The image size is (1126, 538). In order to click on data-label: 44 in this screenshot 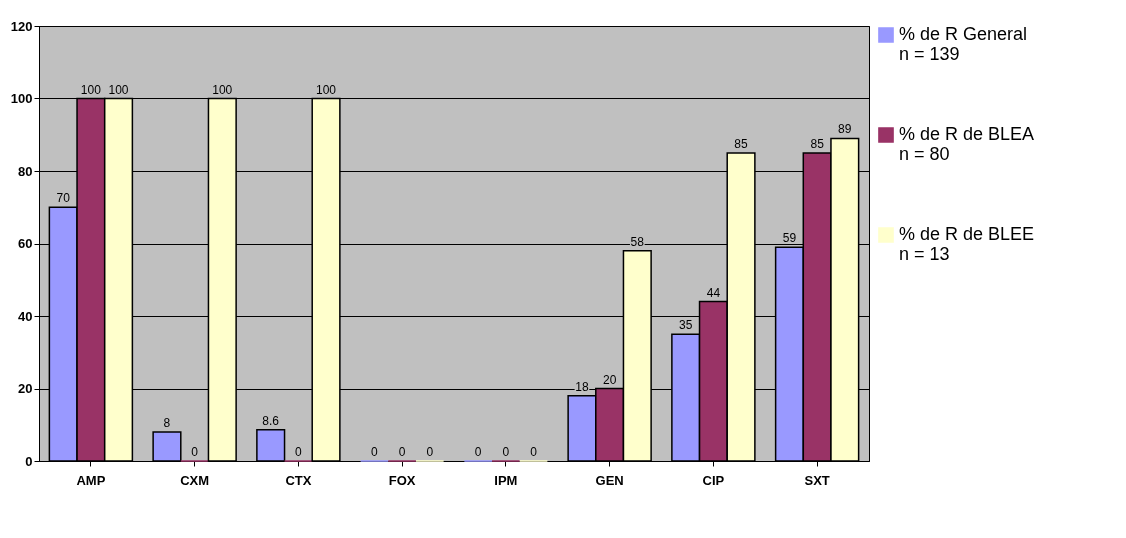, I will do `click(713, 292)`.